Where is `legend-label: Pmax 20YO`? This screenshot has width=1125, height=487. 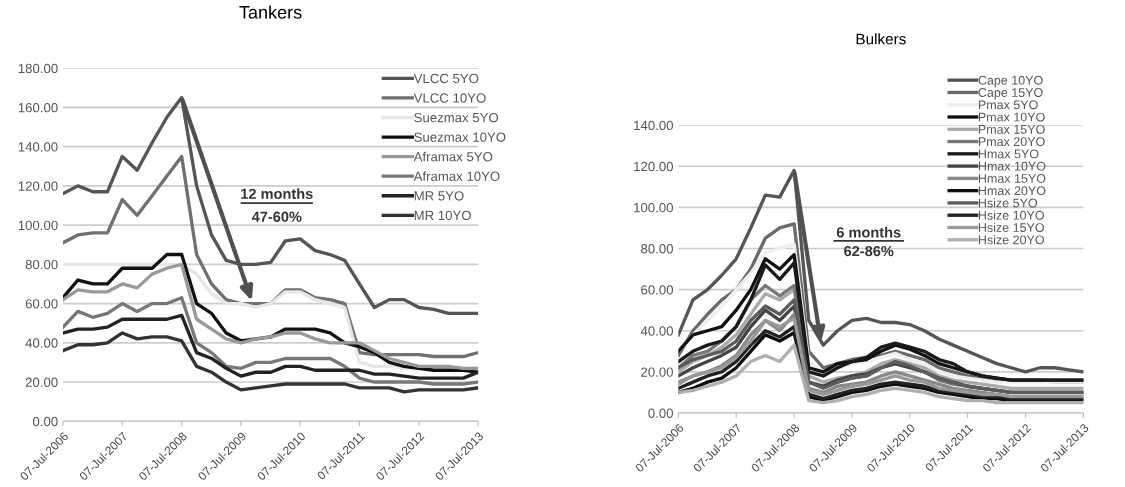
legend-label: Pmax 20YO is located at coordinates (1011, 142).